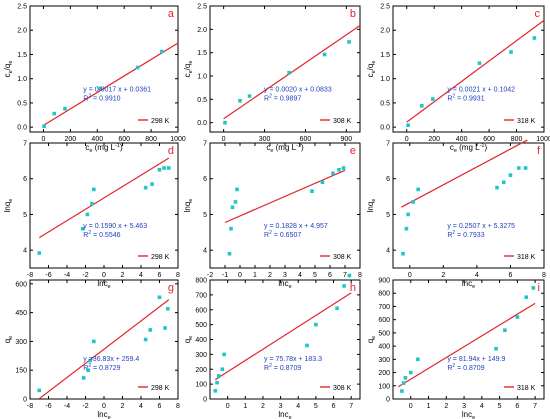  Describe the element at coordinates (101, 98) in the screenshot. I see `panel-a-r-squared: R2 = 0.9910` at that location.